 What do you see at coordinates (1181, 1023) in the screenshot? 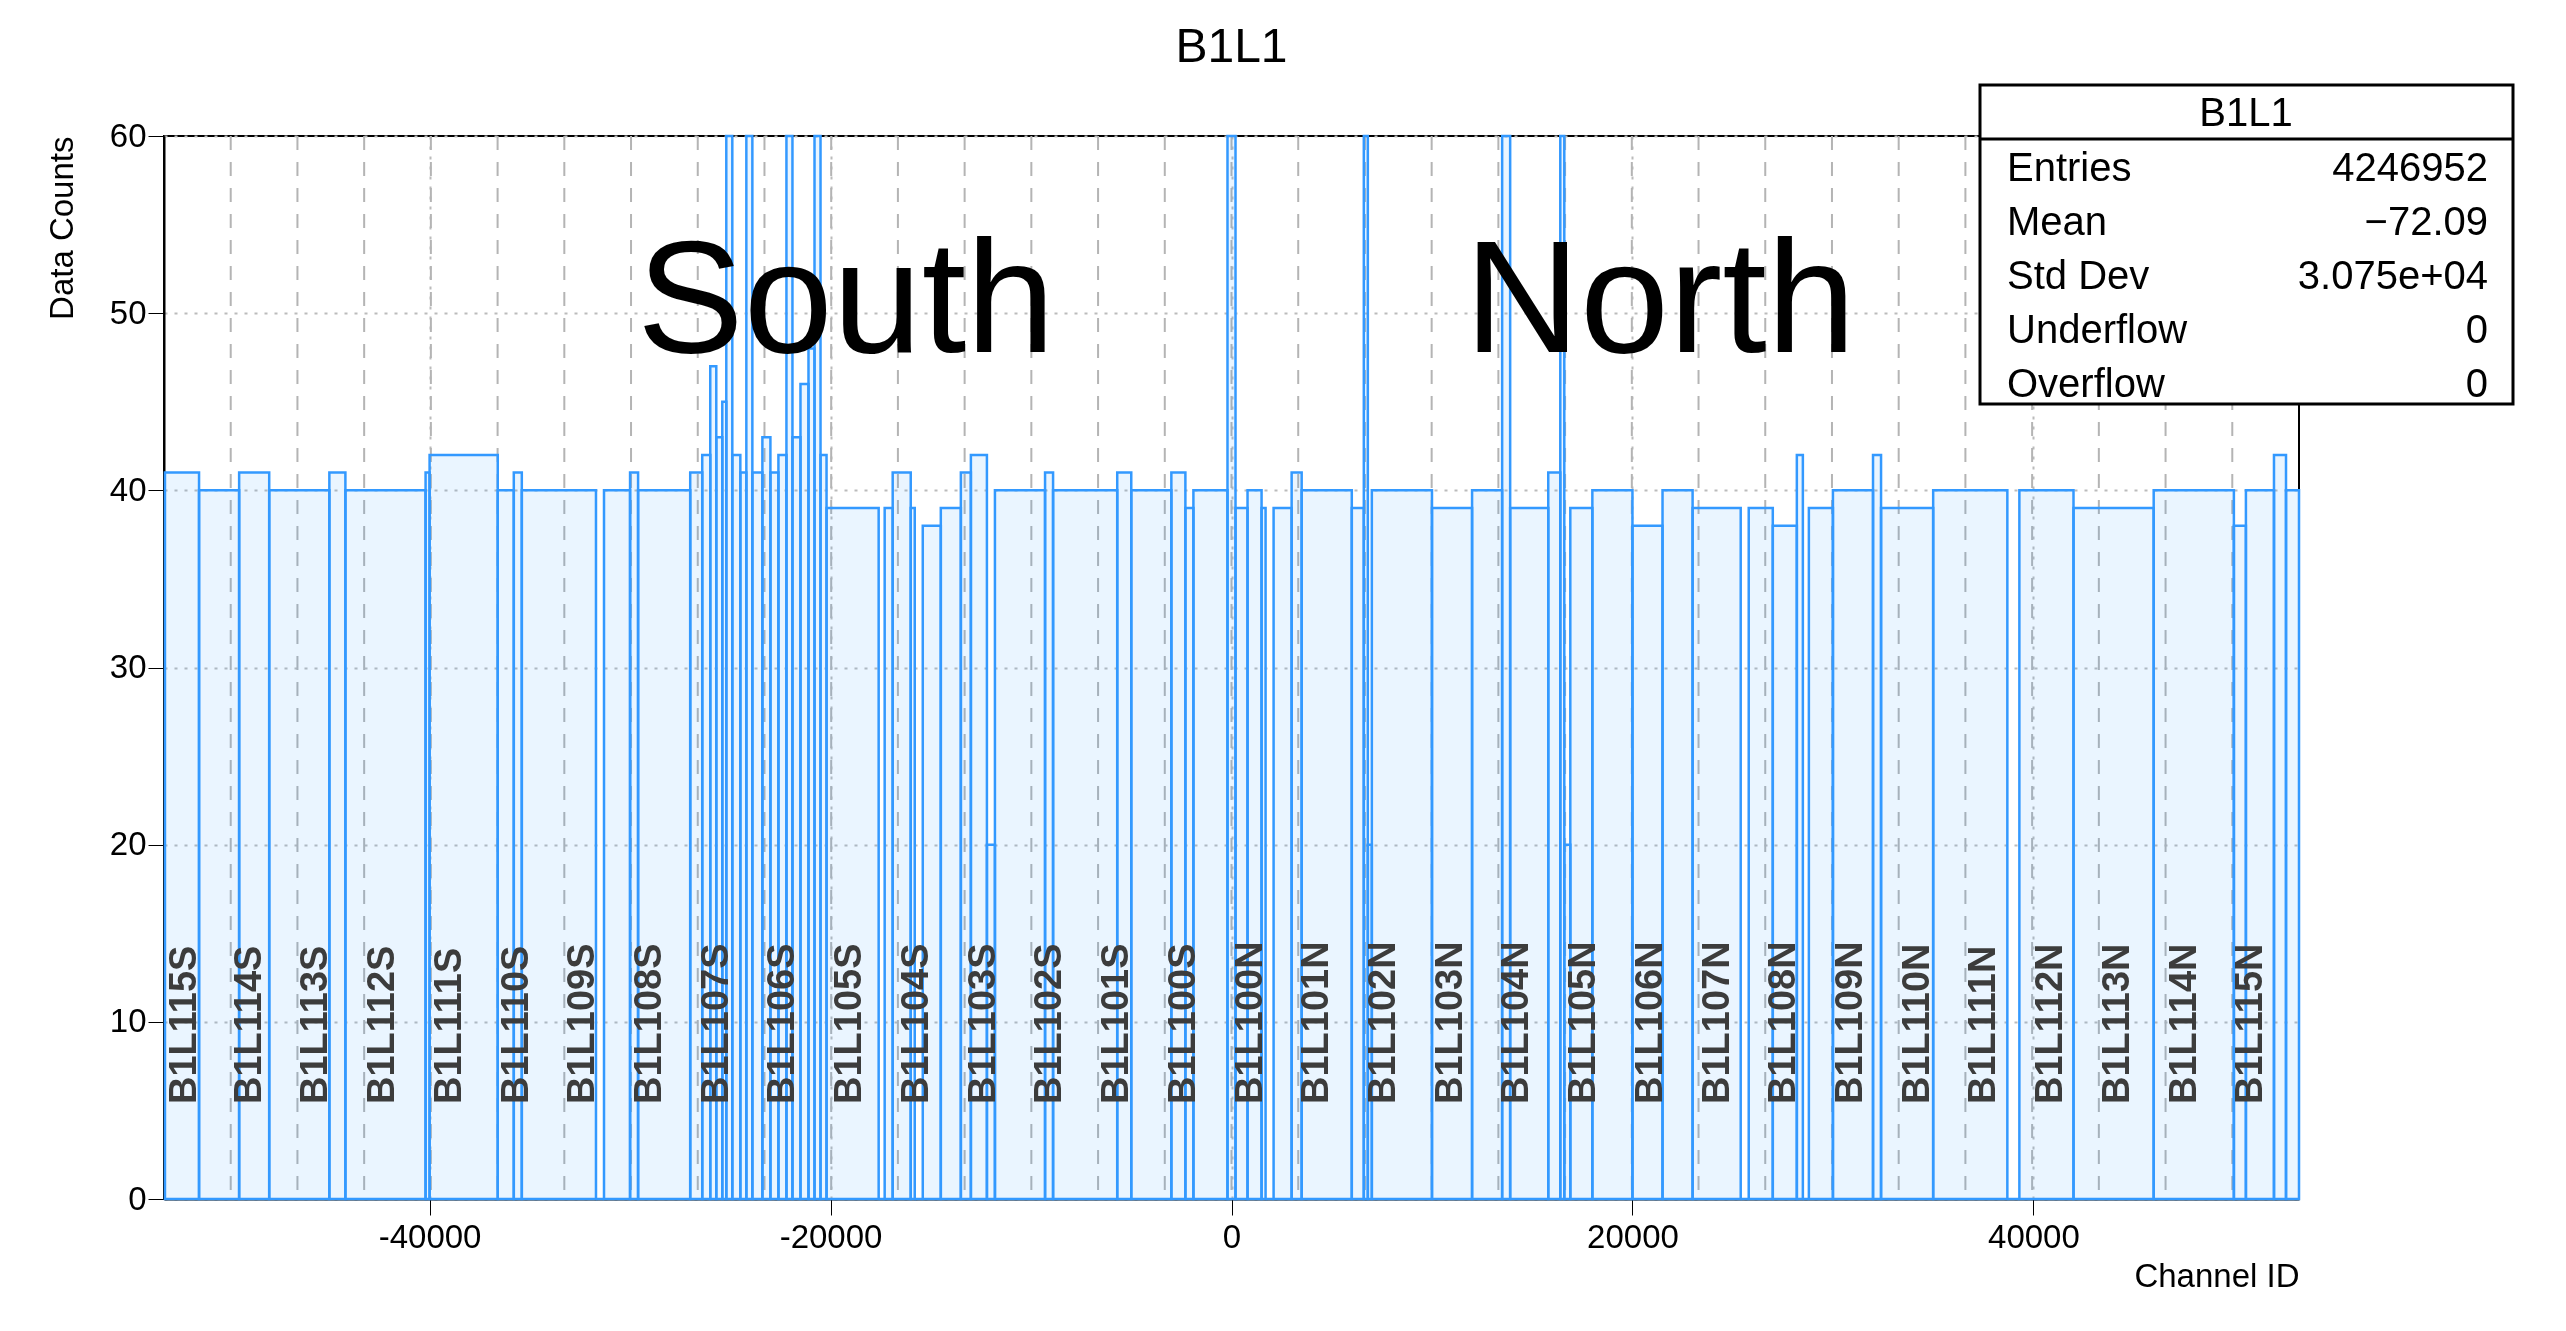
I see `ref-line-label: B1L100S` at bounding box center [1181, 1023].